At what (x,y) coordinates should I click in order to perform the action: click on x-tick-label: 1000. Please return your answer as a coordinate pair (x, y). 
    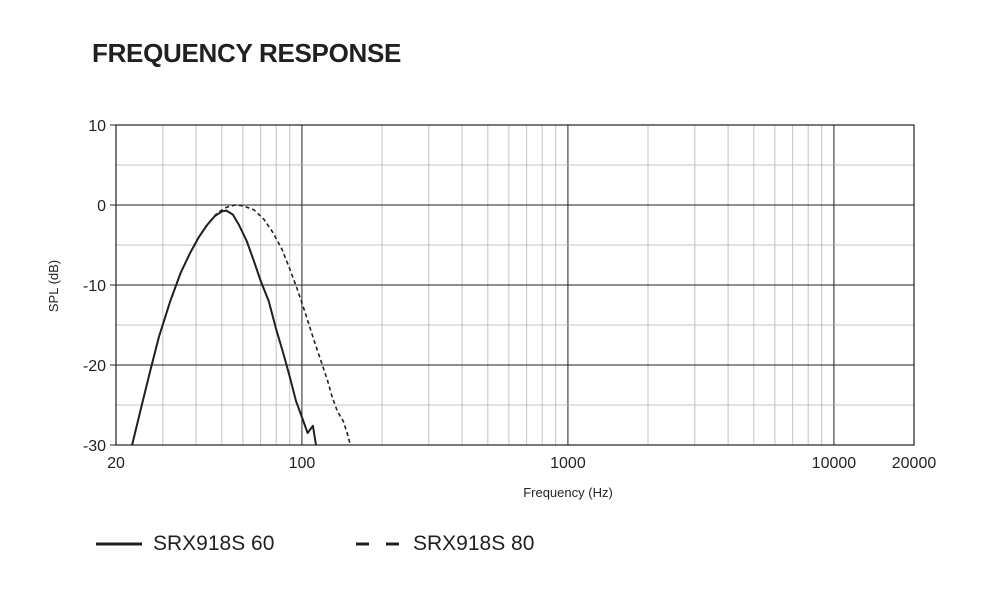
    Looking at the image, I should click on (568, 463).